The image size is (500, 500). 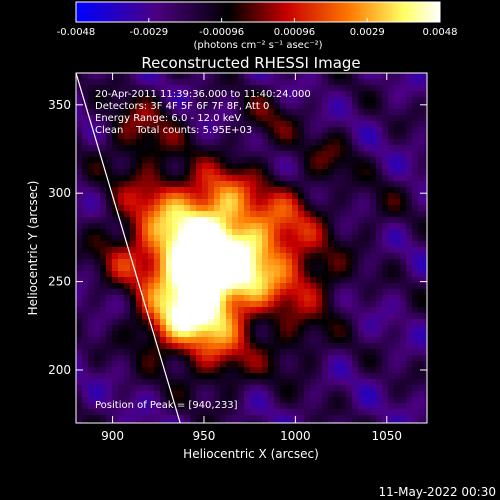 I want to click on chart-title: Reconstructed RHESSI Image, so click(x=250, y=63).